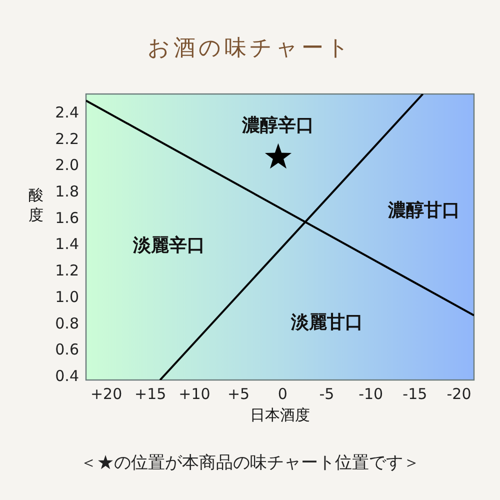  What do you see at coordinates (67, 165) in the screenshot?
I see `y-tick-label: 2.0` at bounding box center [67, 165].